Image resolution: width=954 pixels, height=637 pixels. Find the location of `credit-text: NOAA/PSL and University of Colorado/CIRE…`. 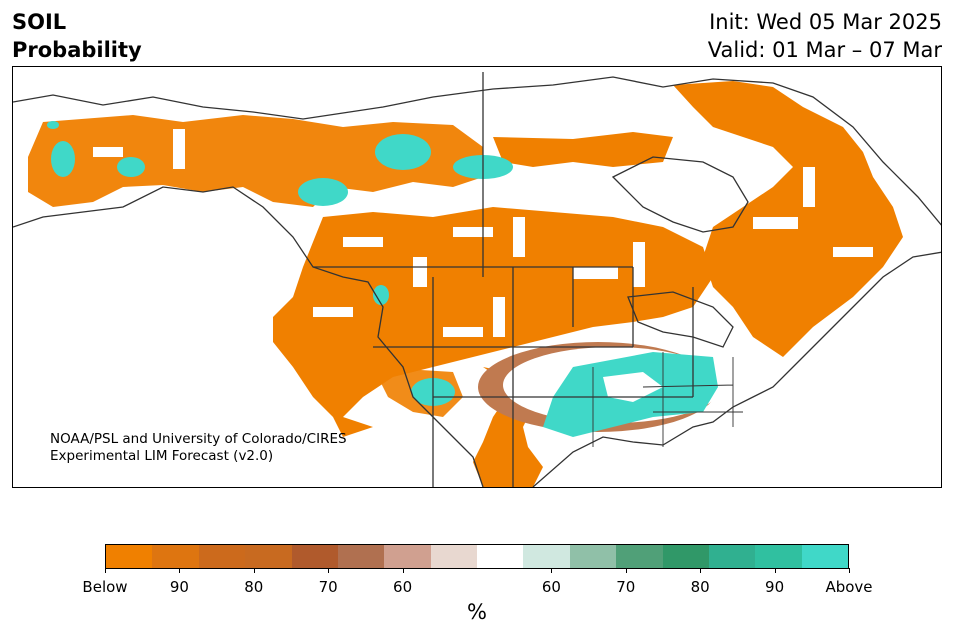

credit-text: NOAA/PSL and University of Colorado/CIRE… is located at coordinates (198, 448).